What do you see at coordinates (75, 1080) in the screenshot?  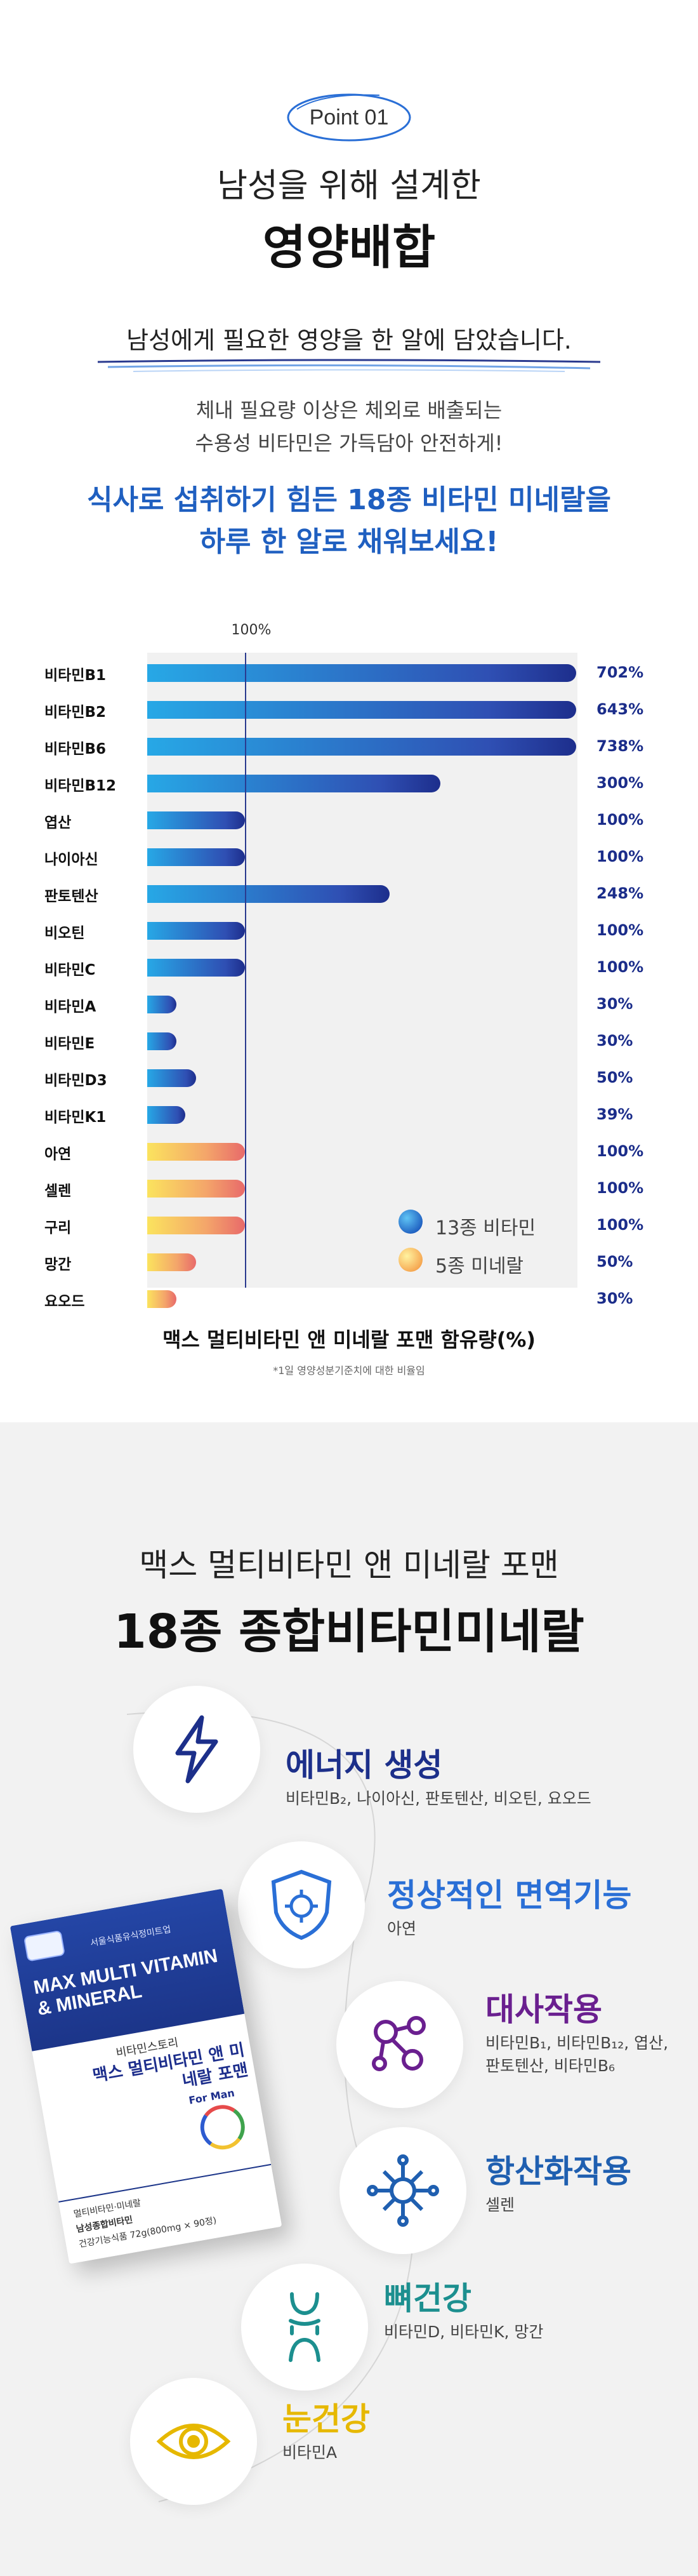 I see `category-label: 비타민D3` at bounding box center [75, 1080].